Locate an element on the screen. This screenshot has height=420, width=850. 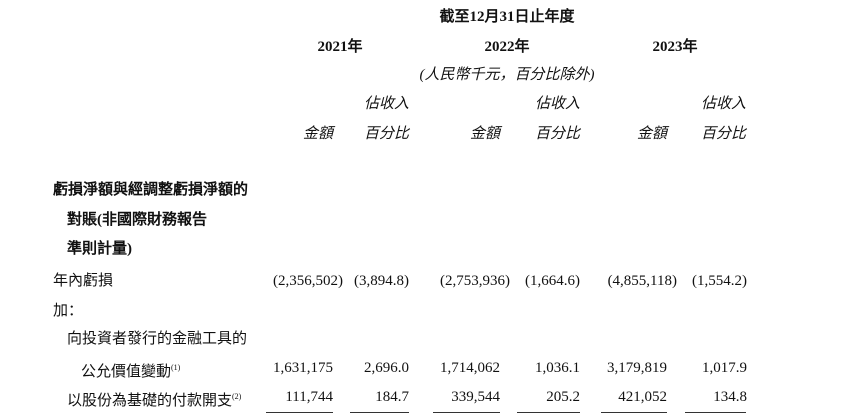
cell: 111,744 is located at coordinates (309, 397).